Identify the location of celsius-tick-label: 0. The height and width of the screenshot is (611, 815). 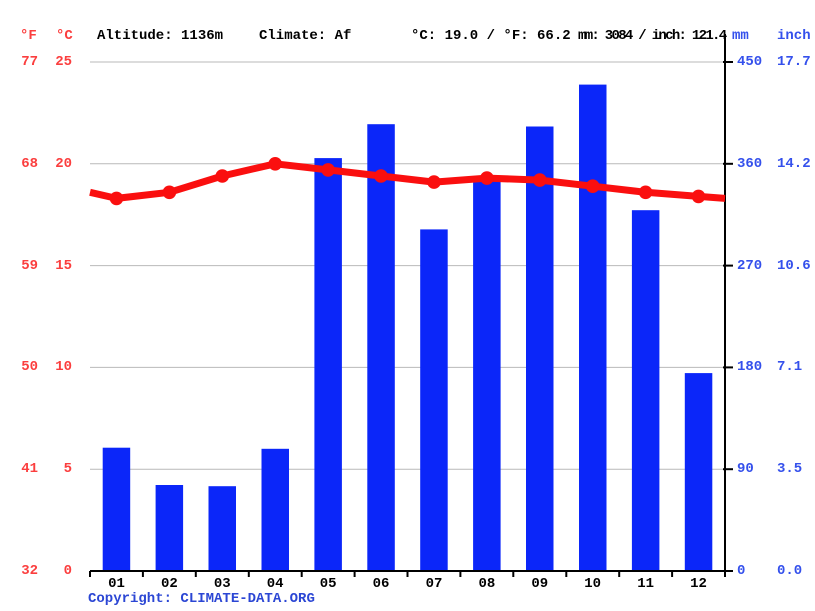
(67, 571).